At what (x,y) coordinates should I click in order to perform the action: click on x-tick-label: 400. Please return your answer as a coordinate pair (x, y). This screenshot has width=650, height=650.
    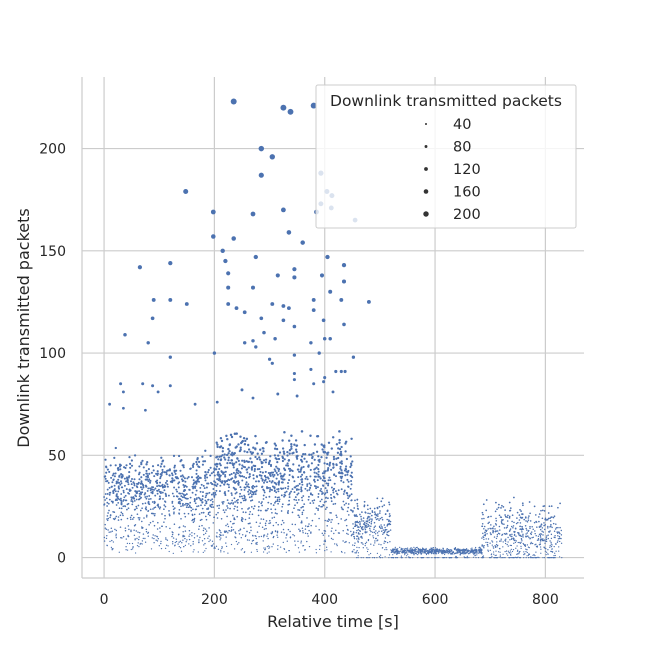
    Looking at the image, I should click on (324, 600).